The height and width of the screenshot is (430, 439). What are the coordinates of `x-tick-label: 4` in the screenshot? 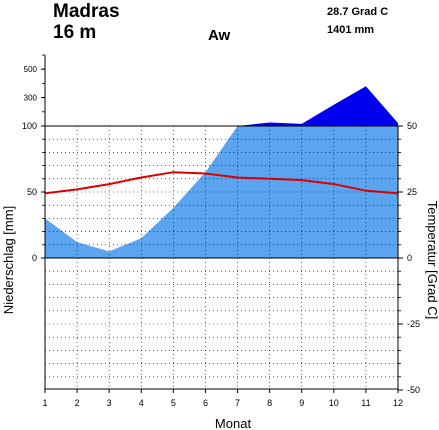 It's located at (141, 403).